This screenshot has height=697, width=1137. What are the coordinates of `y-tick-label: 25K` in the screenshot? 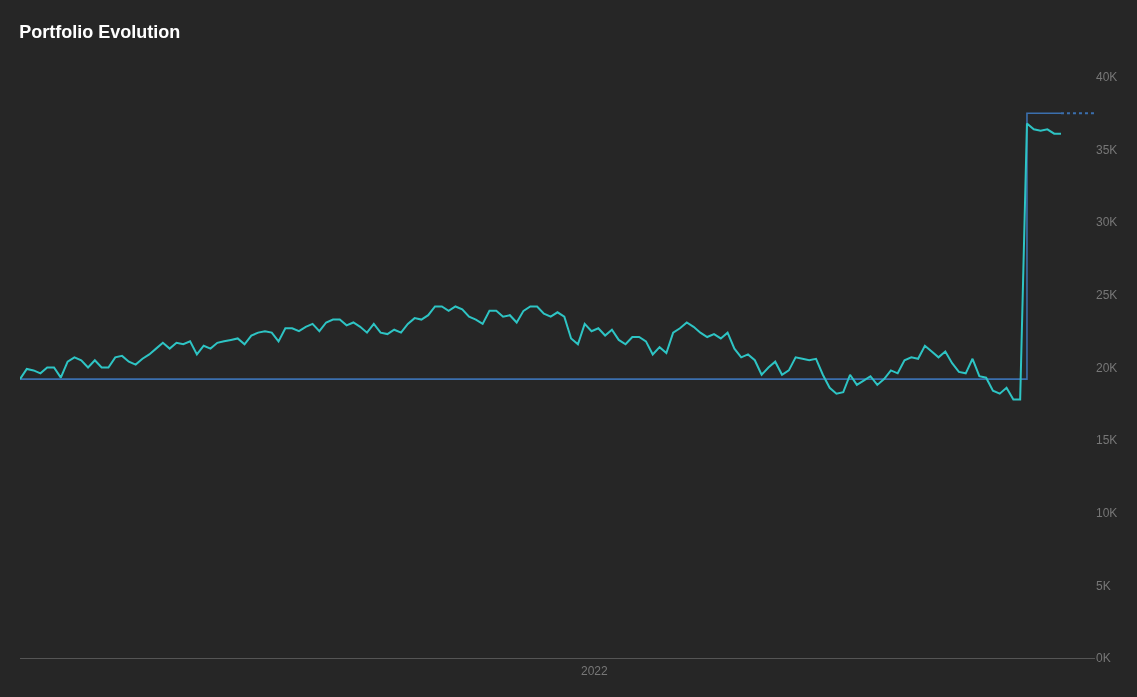 It's located at (1107, 295).